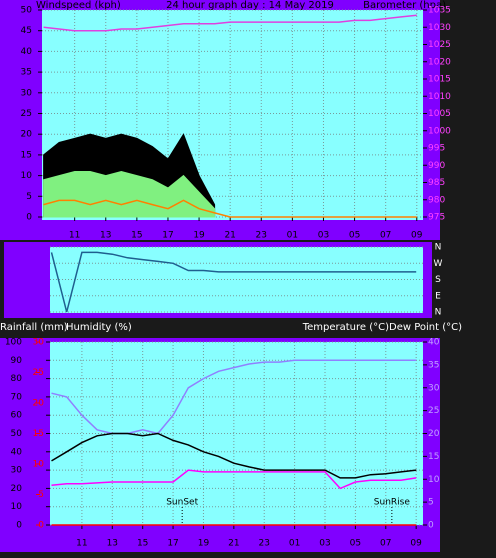  I want to click on y-tick-label: E, so click(438, 296).